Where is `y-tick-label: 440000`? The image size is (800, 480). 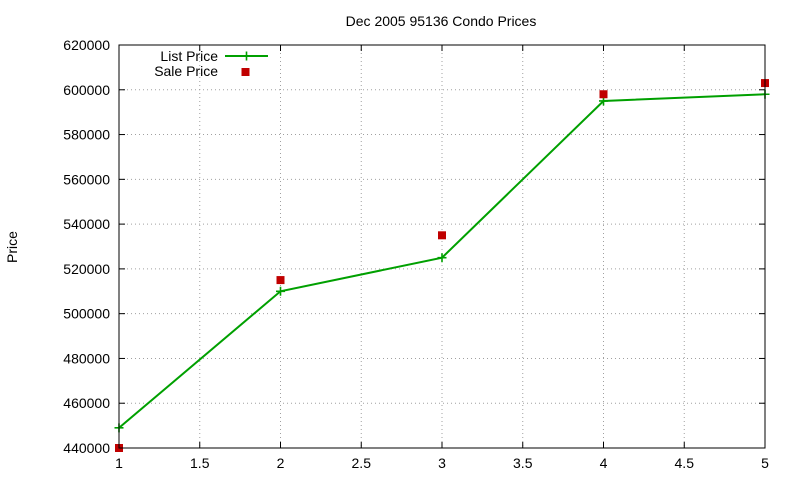 y-tick-label: 440000 is located at coordinates (86, 448).